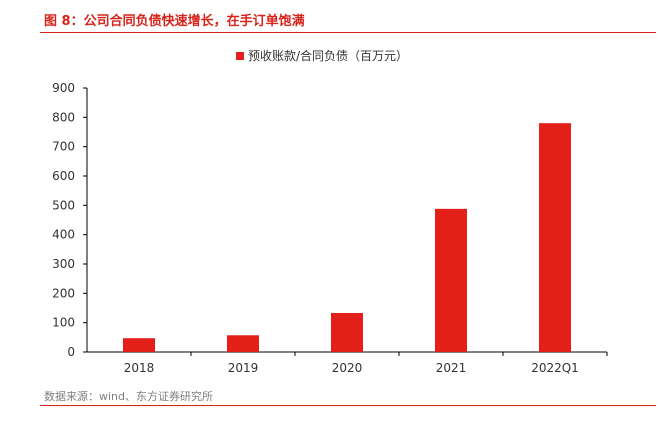  Describe the element at coordinates (63, 293) in the screenshot. I see `y-tick-label: 200` at that location.